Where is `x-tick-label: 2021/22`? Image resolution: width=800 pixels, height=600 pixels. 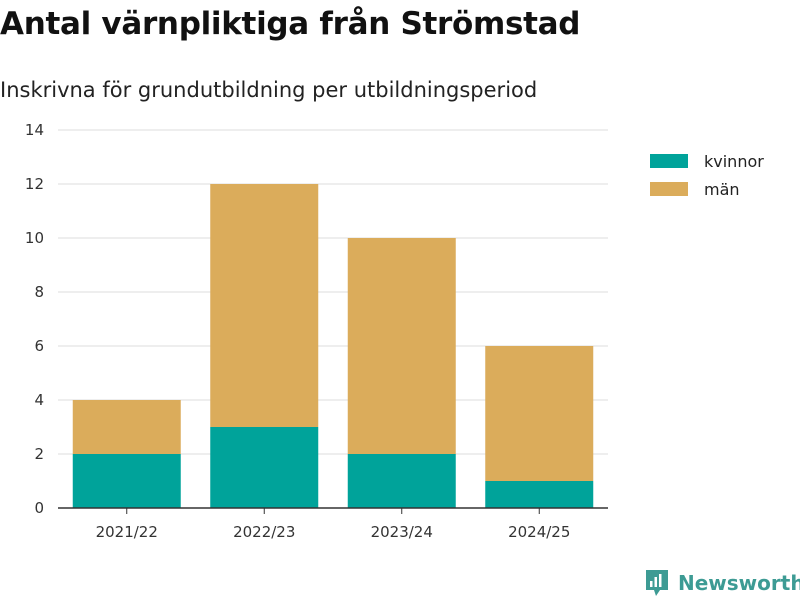
x-tick-label: 2021/22 is located at coordinates (127, 532).